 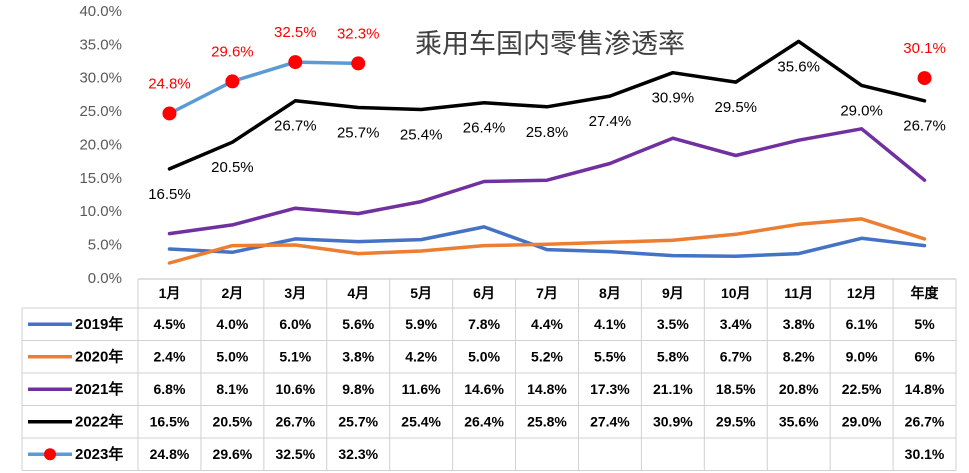 What do you see at coordinates (421, 134) in the screenshot?
I see `data-label: 25.4%` at bounding box center [421, 134].